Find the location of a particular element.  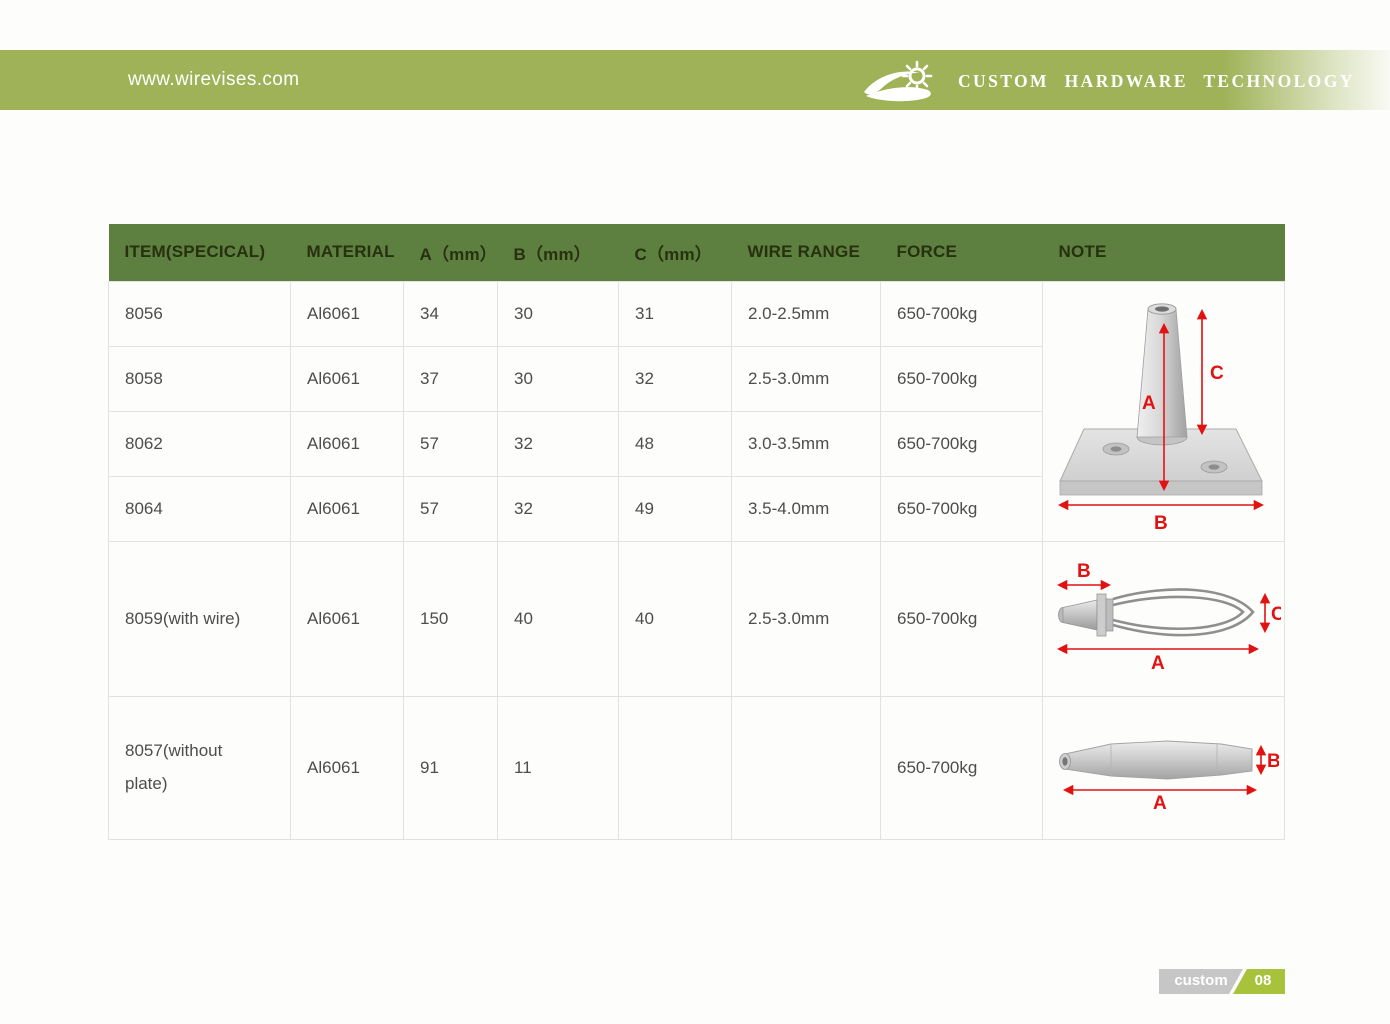

col-header-item: ITEM(SPECICAL) is located at coordinates (199, 252).